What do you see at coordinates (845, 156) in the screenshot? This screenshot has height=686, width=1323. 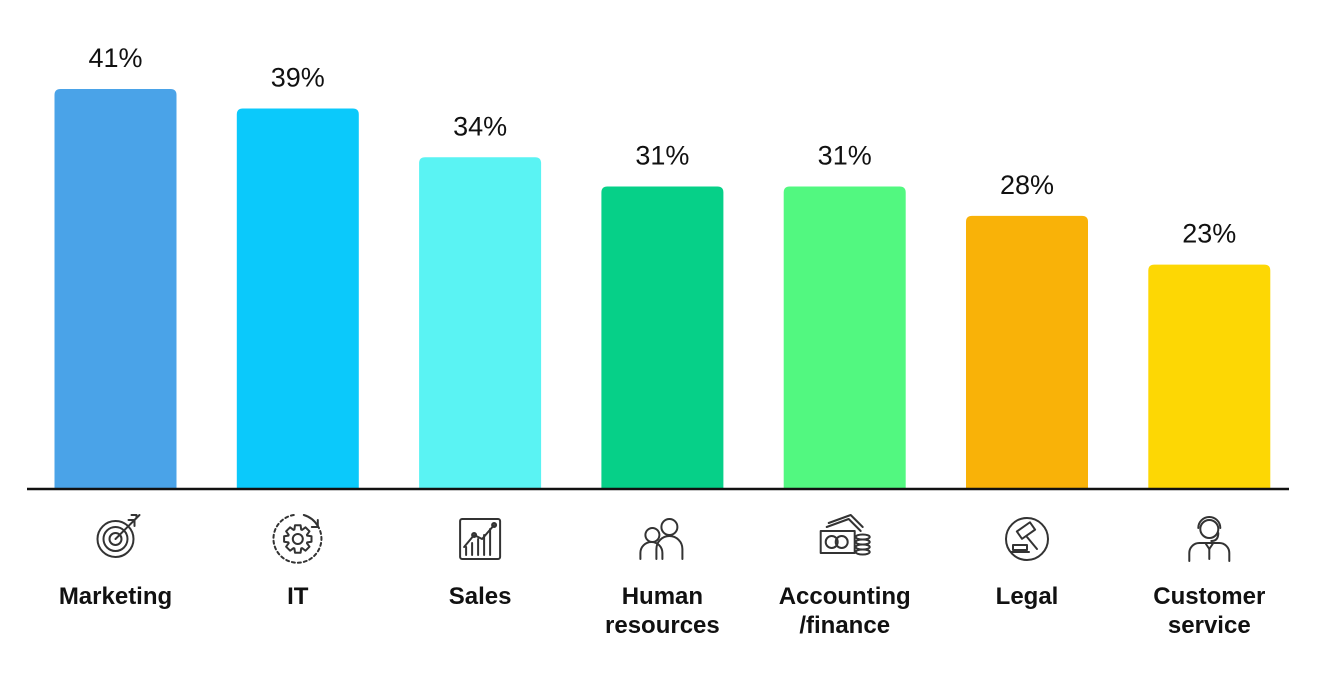 I see `value-label-accounting-finance: 31%` at bounding box center [845, 156].